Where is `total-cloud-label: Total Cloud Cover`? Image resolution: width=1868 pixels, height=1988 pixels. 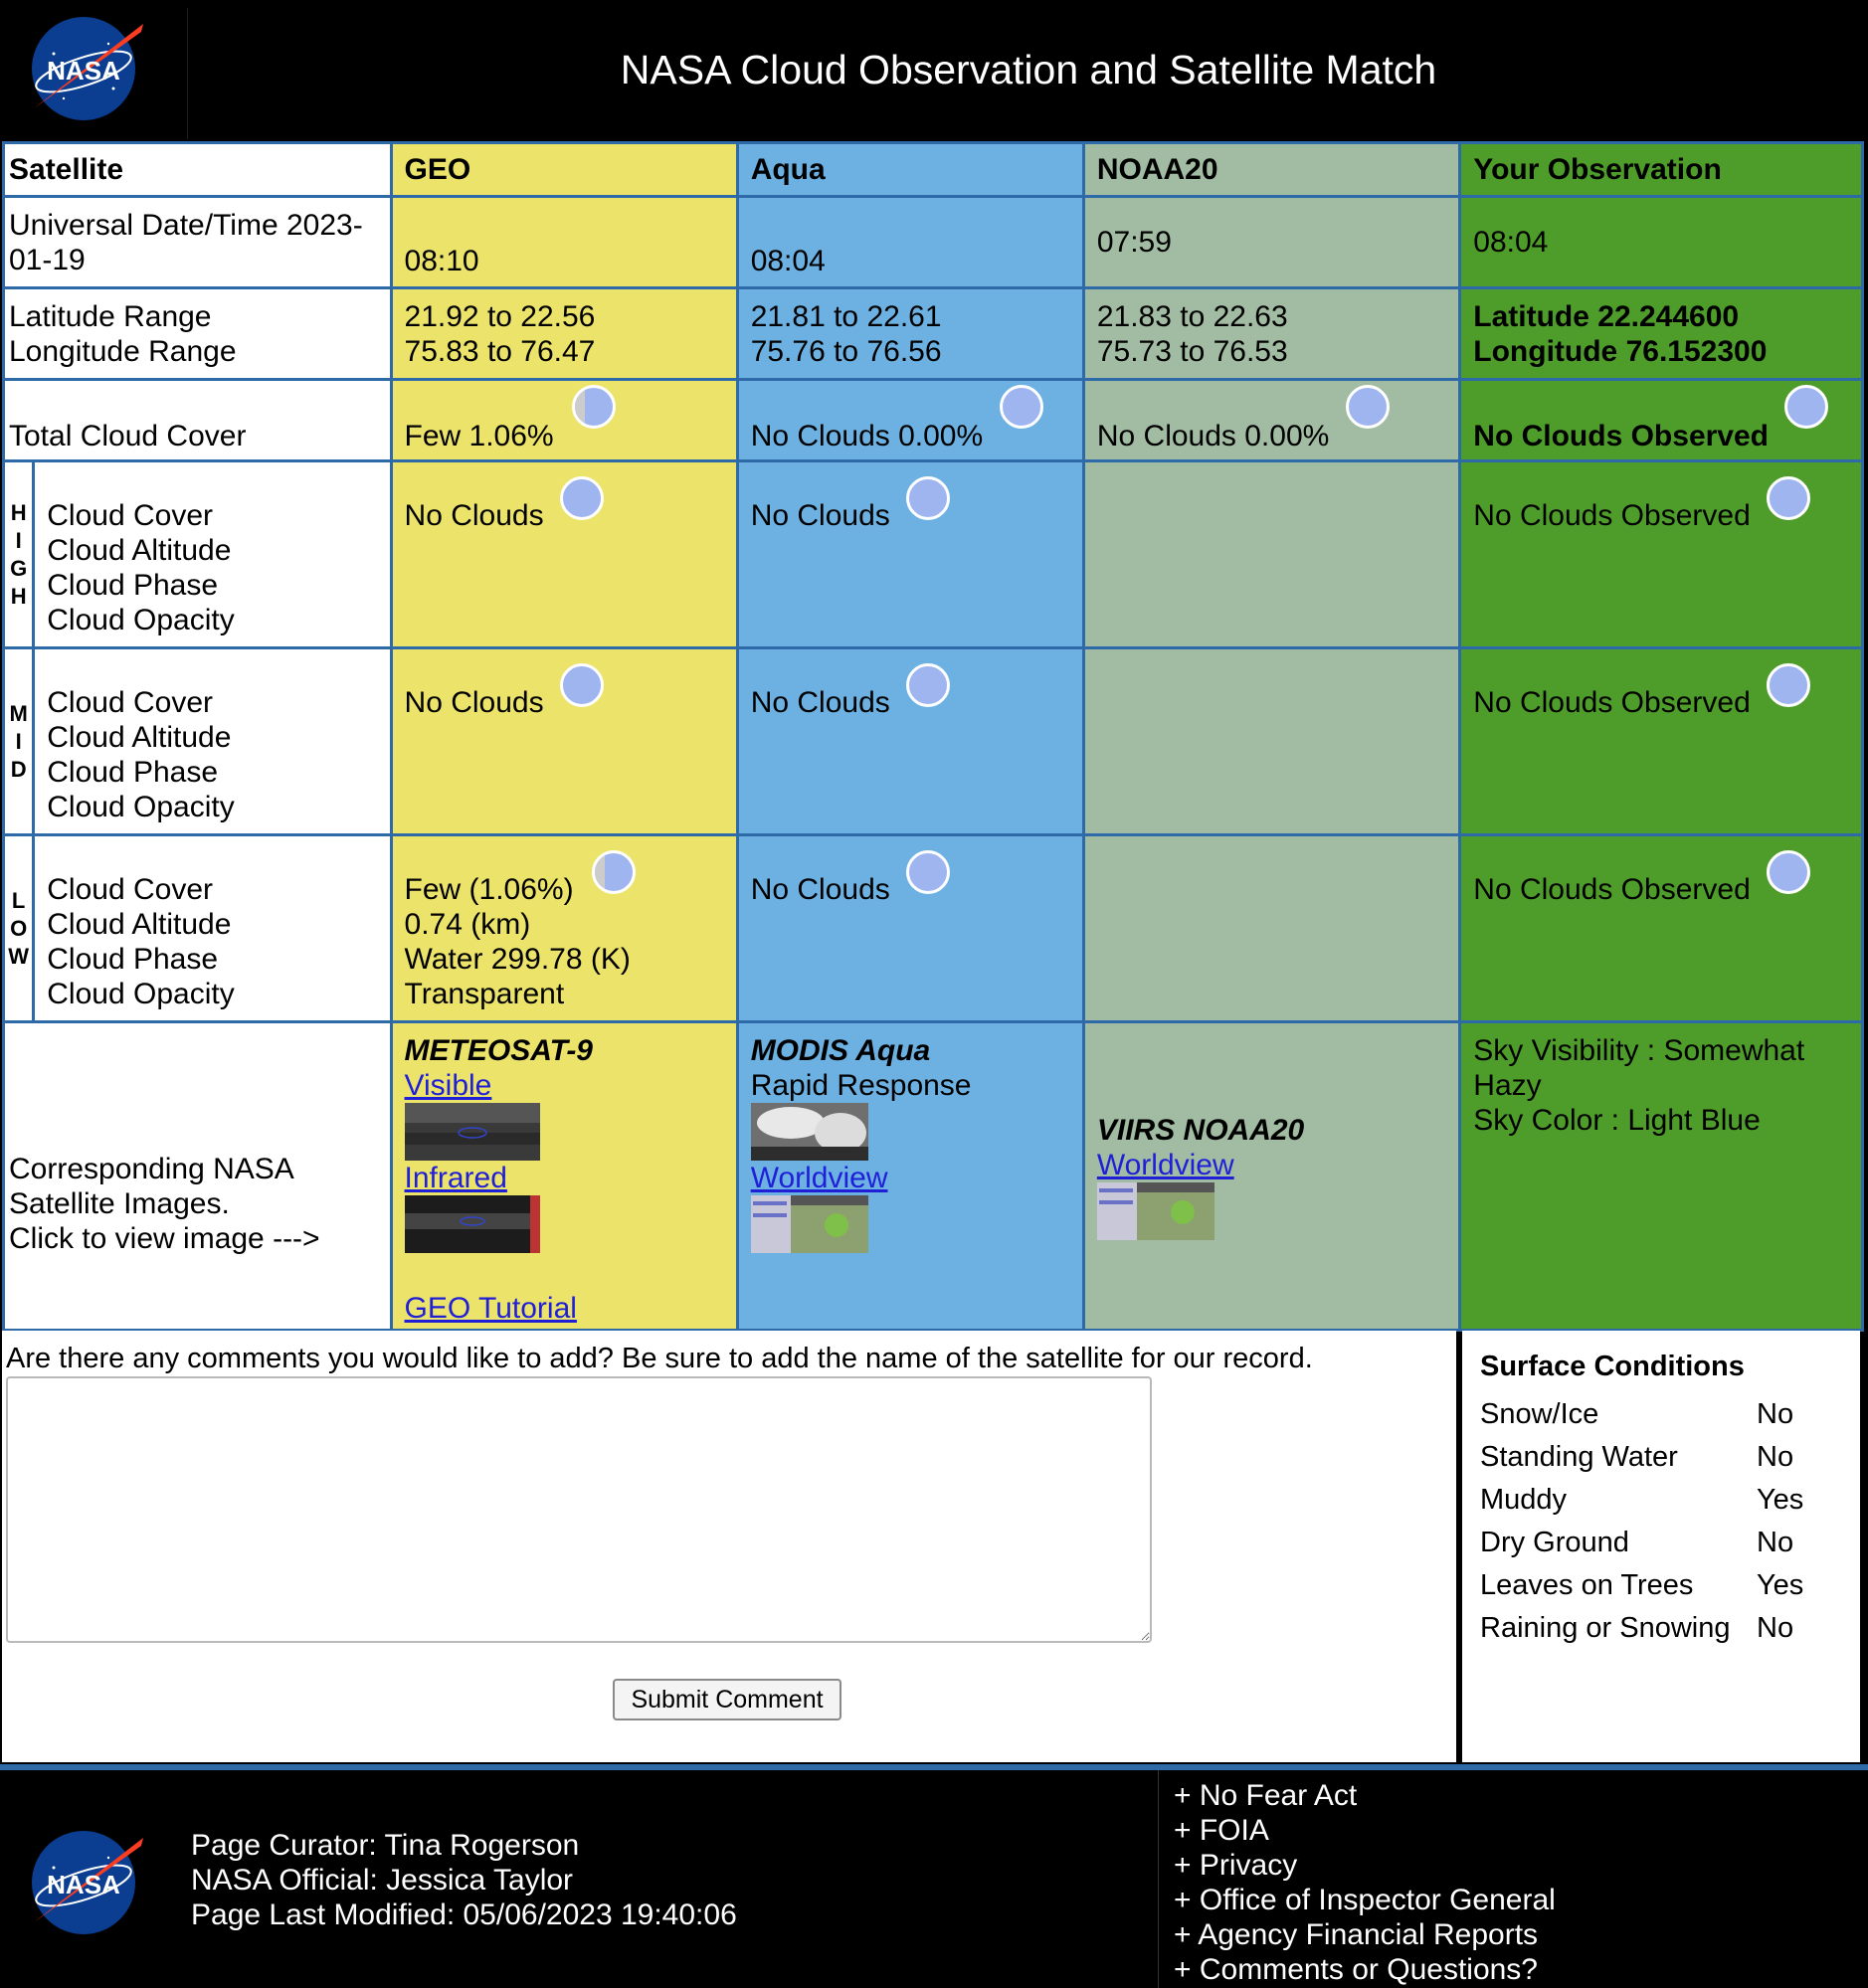
total-cloud-label: Total Cloud Cover is located at coordinates (197, 420).